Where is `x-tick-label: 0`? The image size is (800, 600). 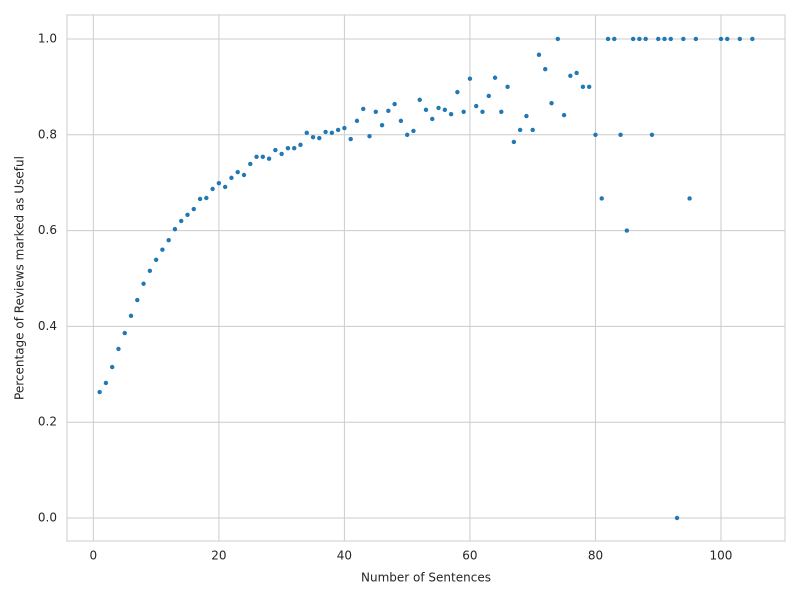
x-tick-label: 0 is located at coordinates (94, 556).